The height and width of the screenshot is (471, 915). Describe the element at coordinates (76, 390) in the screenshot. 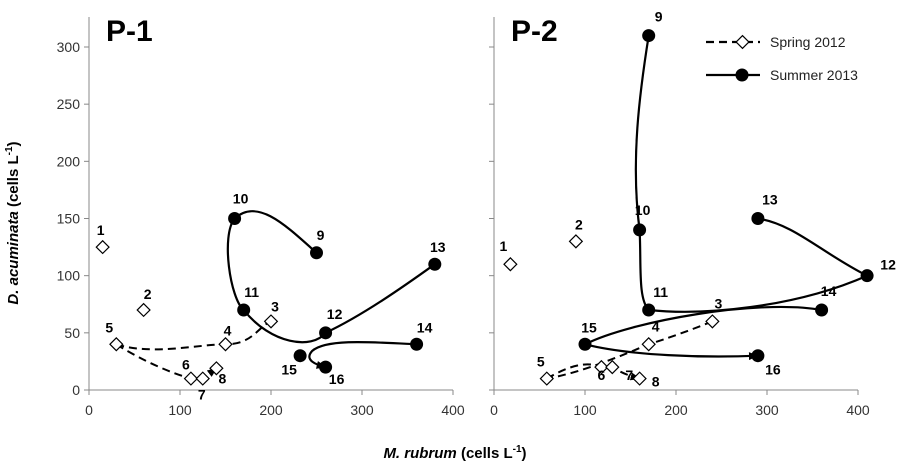

I see `y-tick-label: 0` at that location.